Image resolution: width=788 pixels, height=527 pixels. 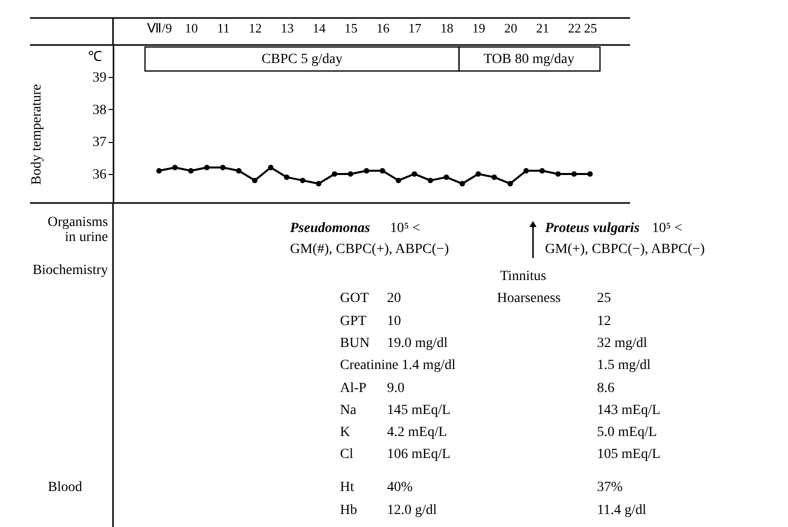 I want to click on y-tick-label: 39, so click(x=99, y=78).